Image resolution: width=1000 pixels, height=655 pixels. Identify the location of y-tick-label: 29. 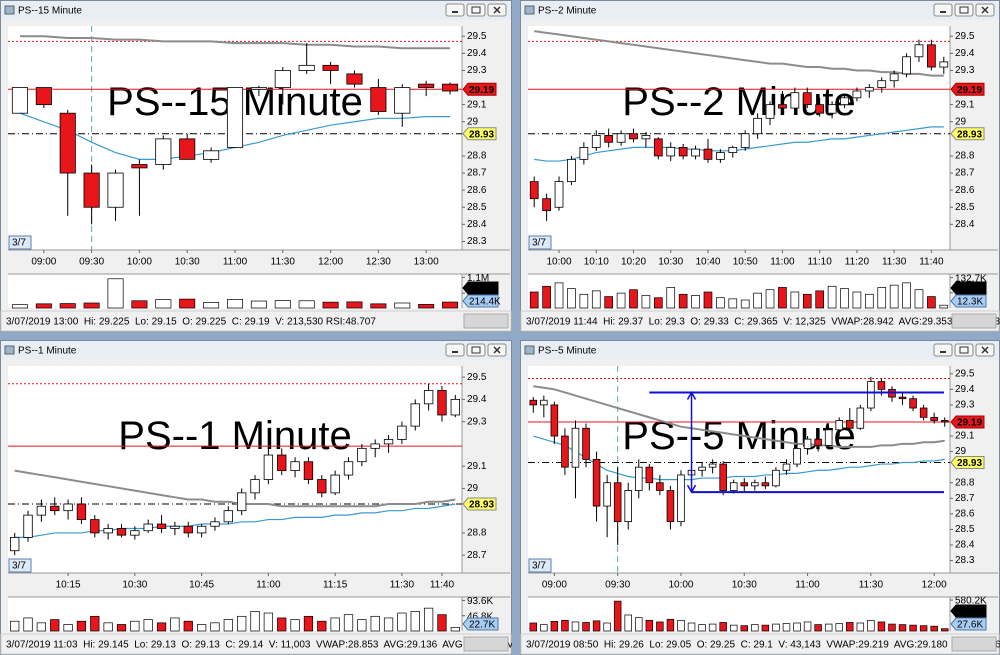
(473, 488).